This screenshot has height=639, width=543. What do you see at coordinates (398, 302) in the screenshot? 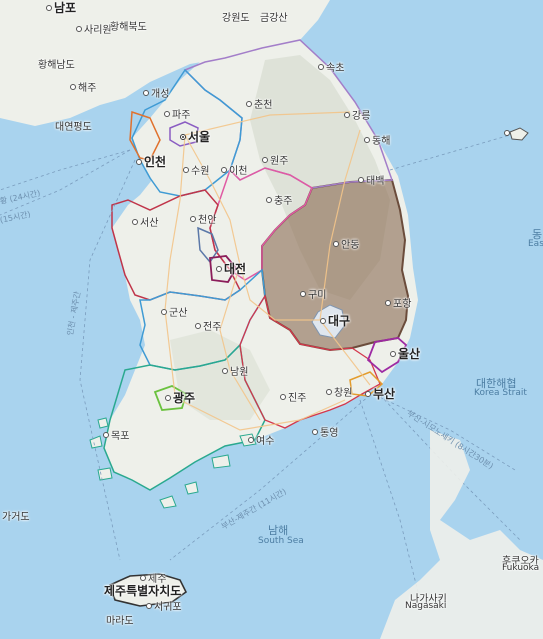
I see `label-pohang: 포항` at bounding box center [398, 302].